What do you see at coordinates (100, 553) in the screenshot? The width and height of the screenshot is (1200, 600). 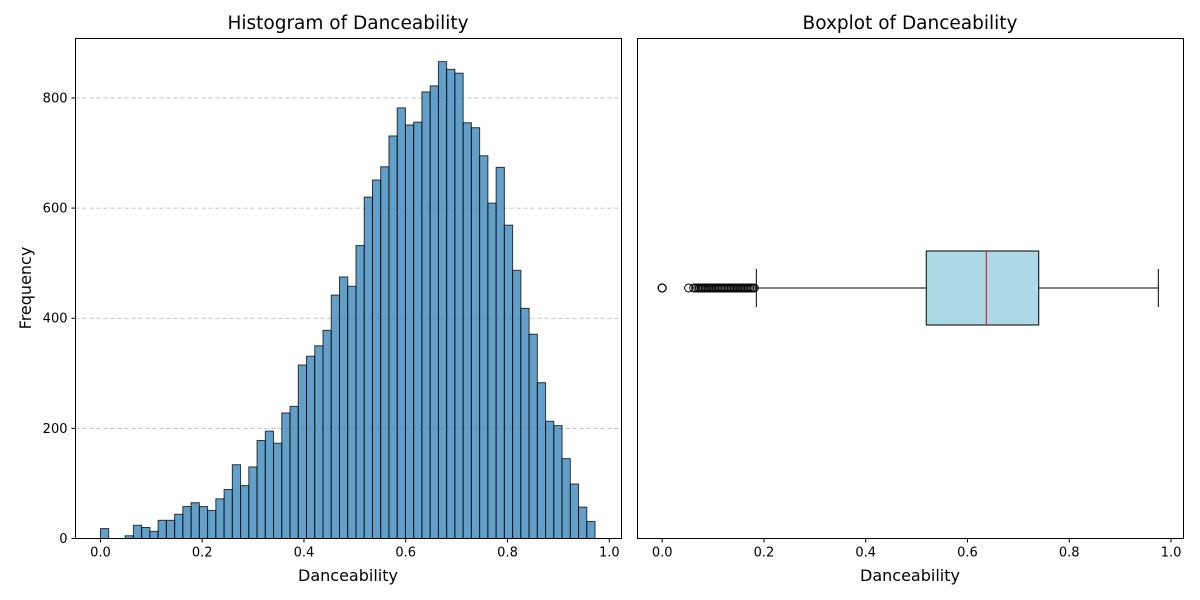 I see `histogram-x-tick-label: 0.0` at bounding box center [100, 553].